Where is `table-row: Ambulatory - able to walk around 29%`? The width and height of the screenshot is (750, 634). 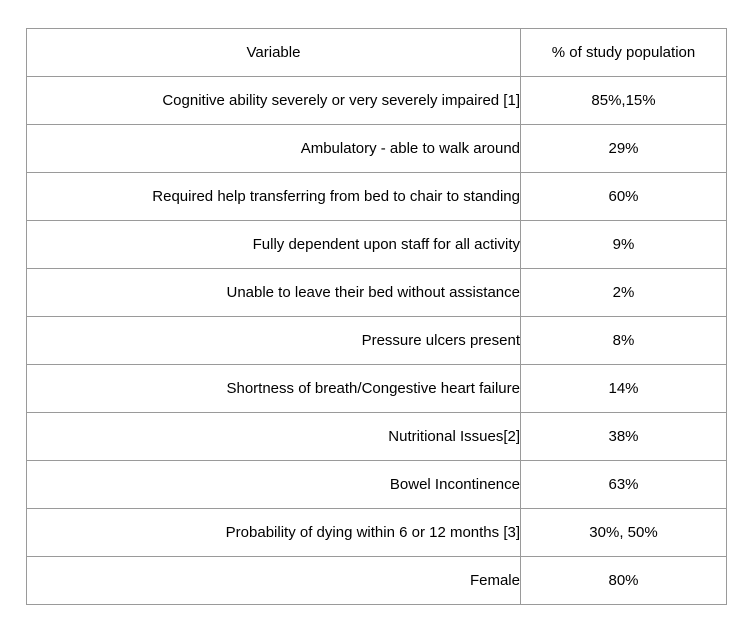
table-row: Ambulatory - able to walk around 29% is located at coordinates (376, 148).